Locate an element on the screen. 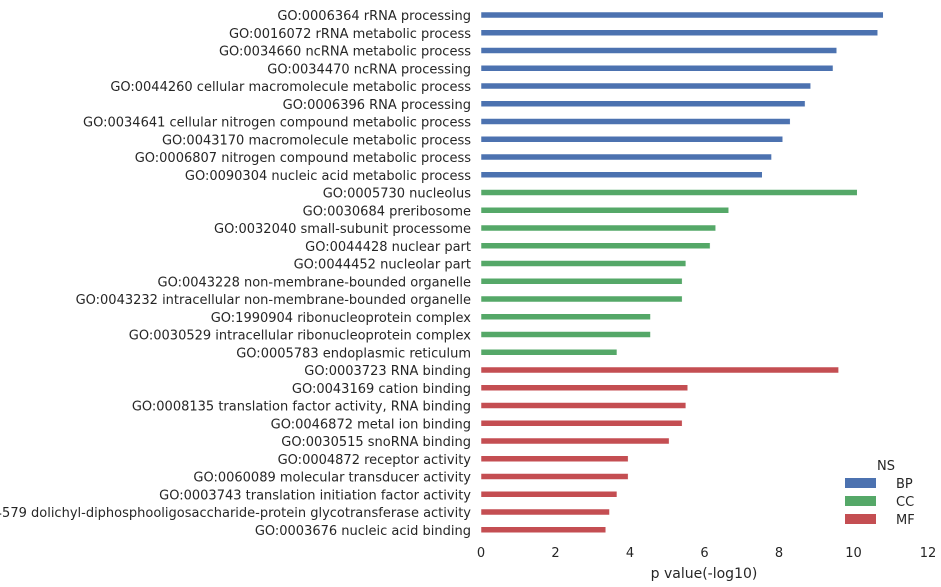  category-label-18: GO:1990904 ribonucleoprotein complex is located at coordinates (341, 318).